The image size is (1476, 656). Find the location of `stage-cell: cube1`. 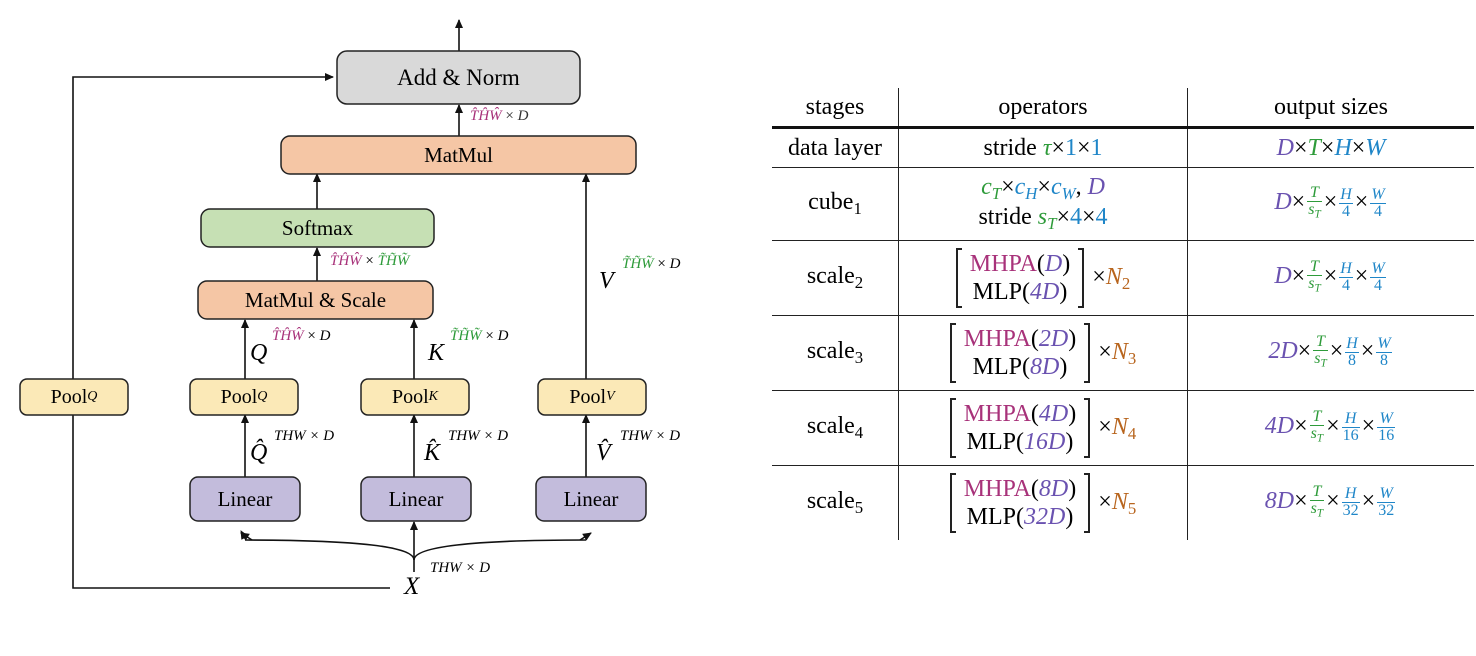

stage-cell: cube1 is located at coordinates (835, 204).